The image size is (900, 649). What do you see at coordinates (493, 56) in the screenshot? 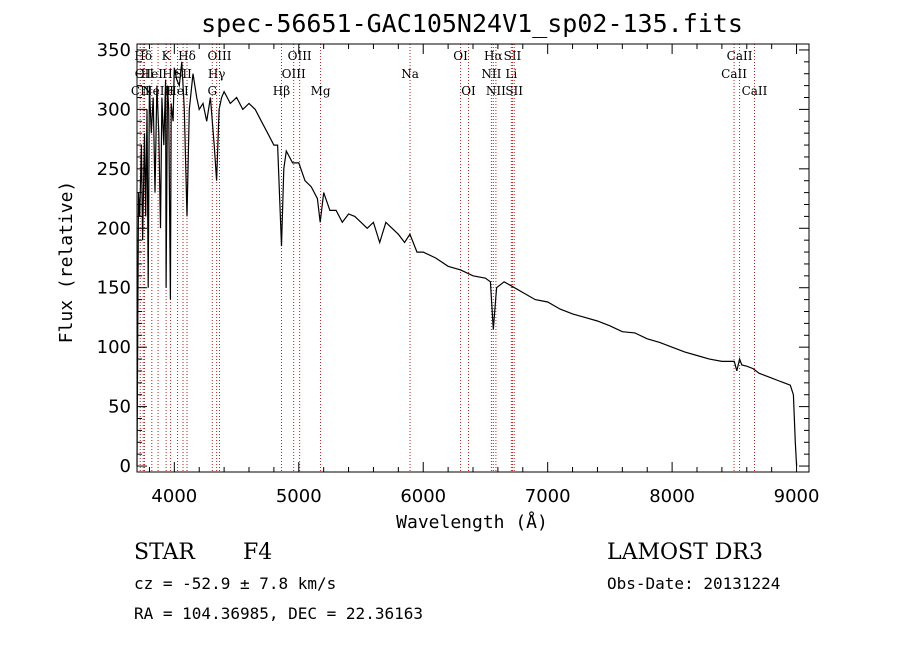
I see `spectral-line-label: Hα` at bounding box center [493, 56].